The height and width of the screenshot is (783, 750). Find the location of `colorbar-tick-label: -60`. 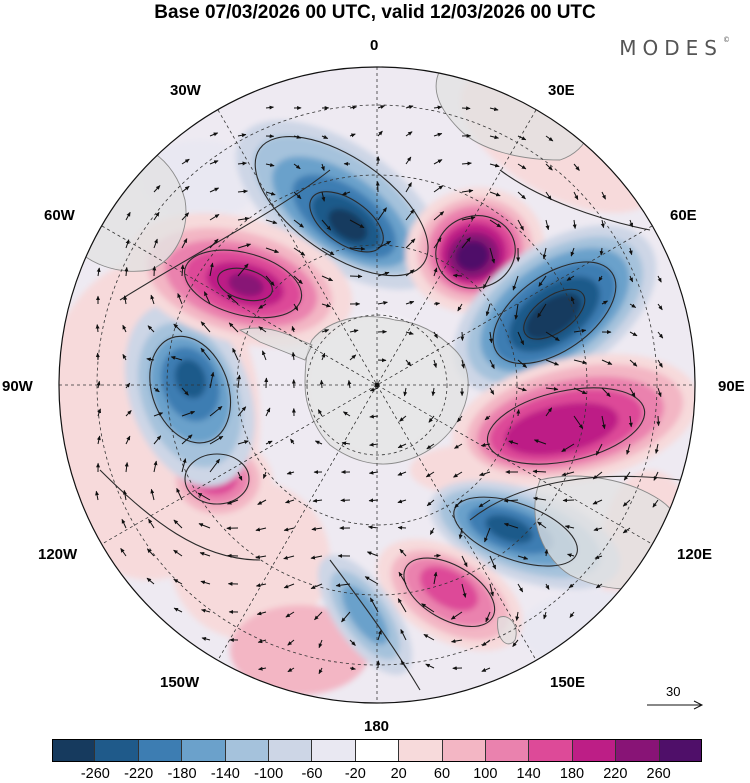

colorbar-tick-label: -60 is located at coordinates (312, 774).